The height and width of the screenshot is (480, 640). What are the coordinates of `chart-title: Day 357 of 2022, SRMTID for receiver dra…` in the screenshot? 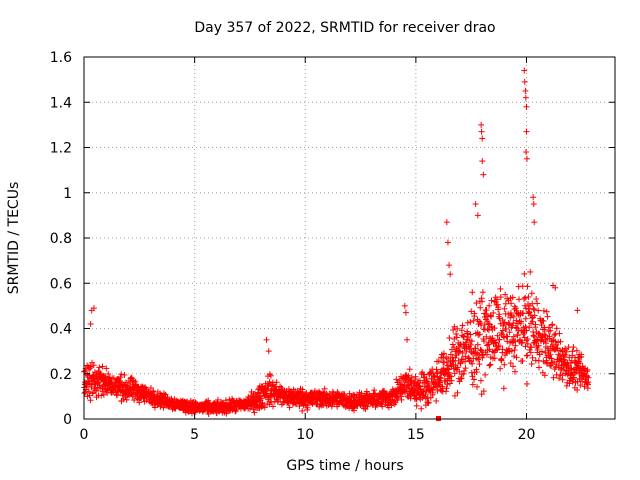 It's located at (344, 28).